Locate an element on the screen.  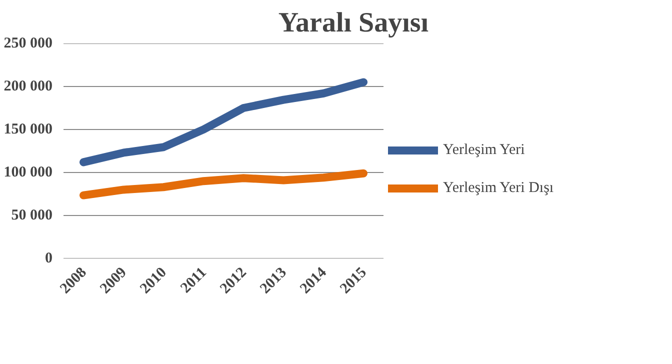
chart-title: Yaralı Sayısı is located at coordinates (353, 23).